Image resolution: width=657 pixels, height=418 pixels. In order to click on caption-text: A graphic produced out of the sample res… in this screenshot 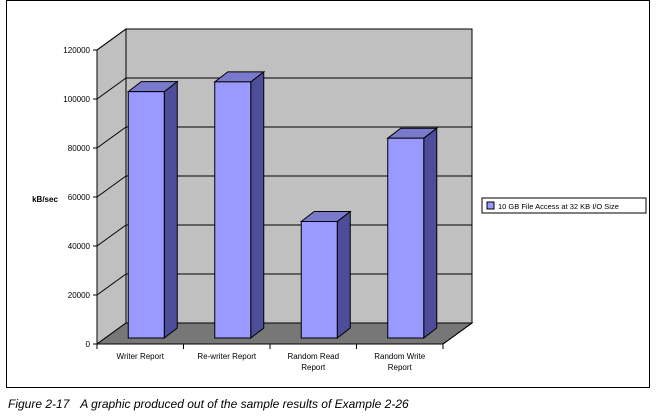, I will do `click(244, 404)`.